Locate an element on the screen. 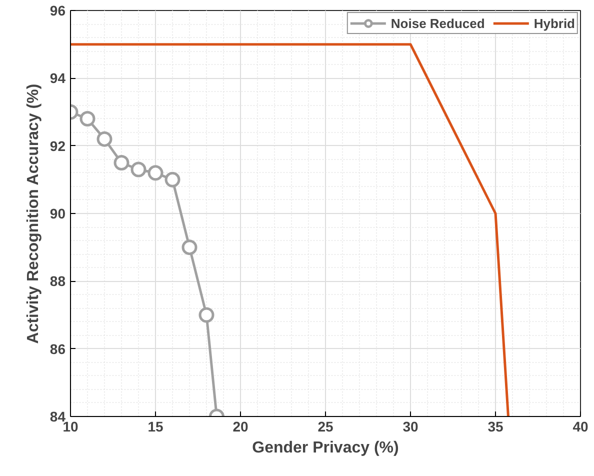 Image resolution: width=594 pixels, height=476 pixels. y-axis-title: Activity Recognition Accuracy (%) is located at coordinates (33, 214).